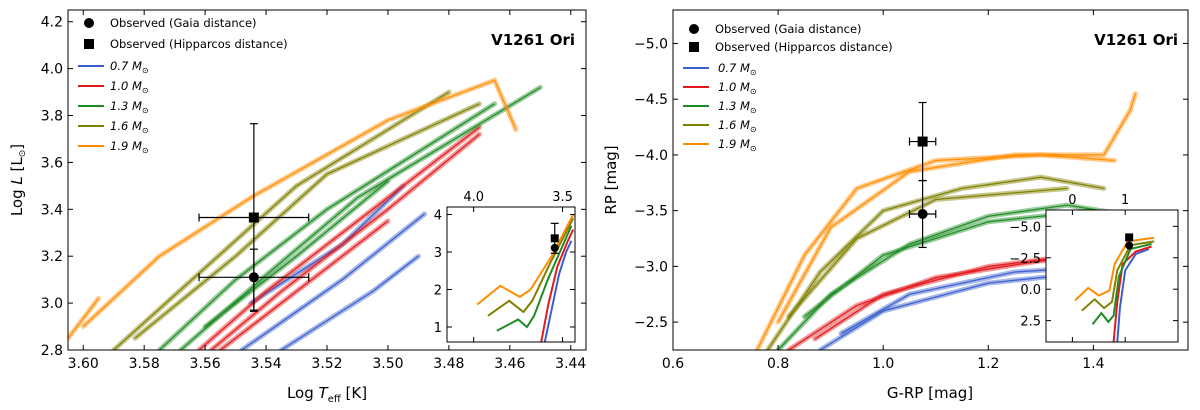  Describe the element at coordinates (1072, 200) in the screenshot. I see `x-tick-label: 0` at that location.